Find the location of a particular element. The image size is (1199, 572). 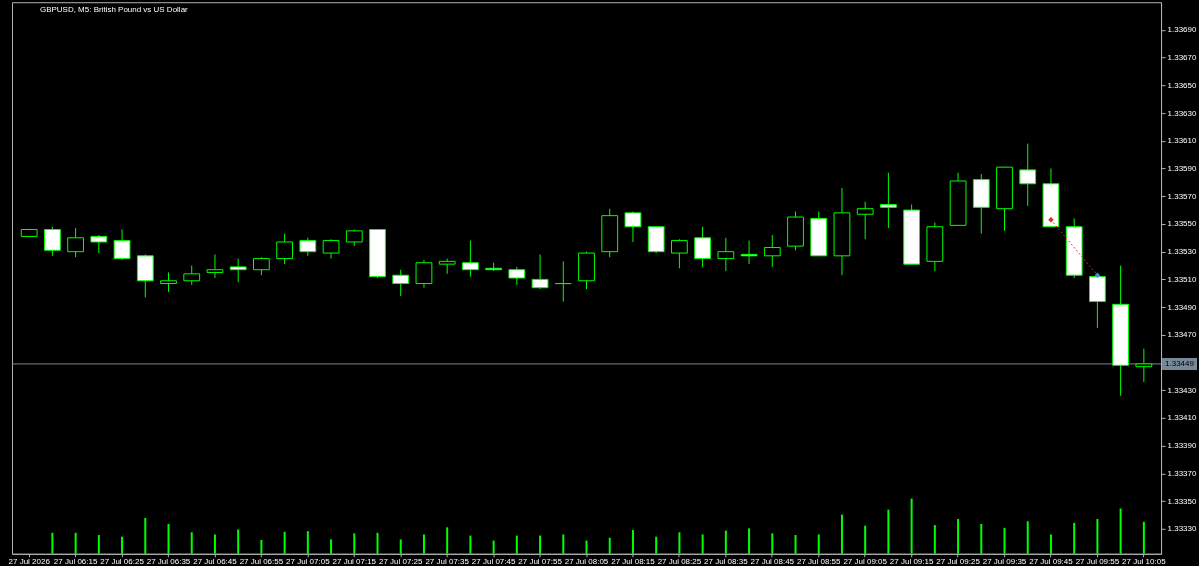

x-tick-label: 27 Jul 08:35 is located at coordinates (726, 562).